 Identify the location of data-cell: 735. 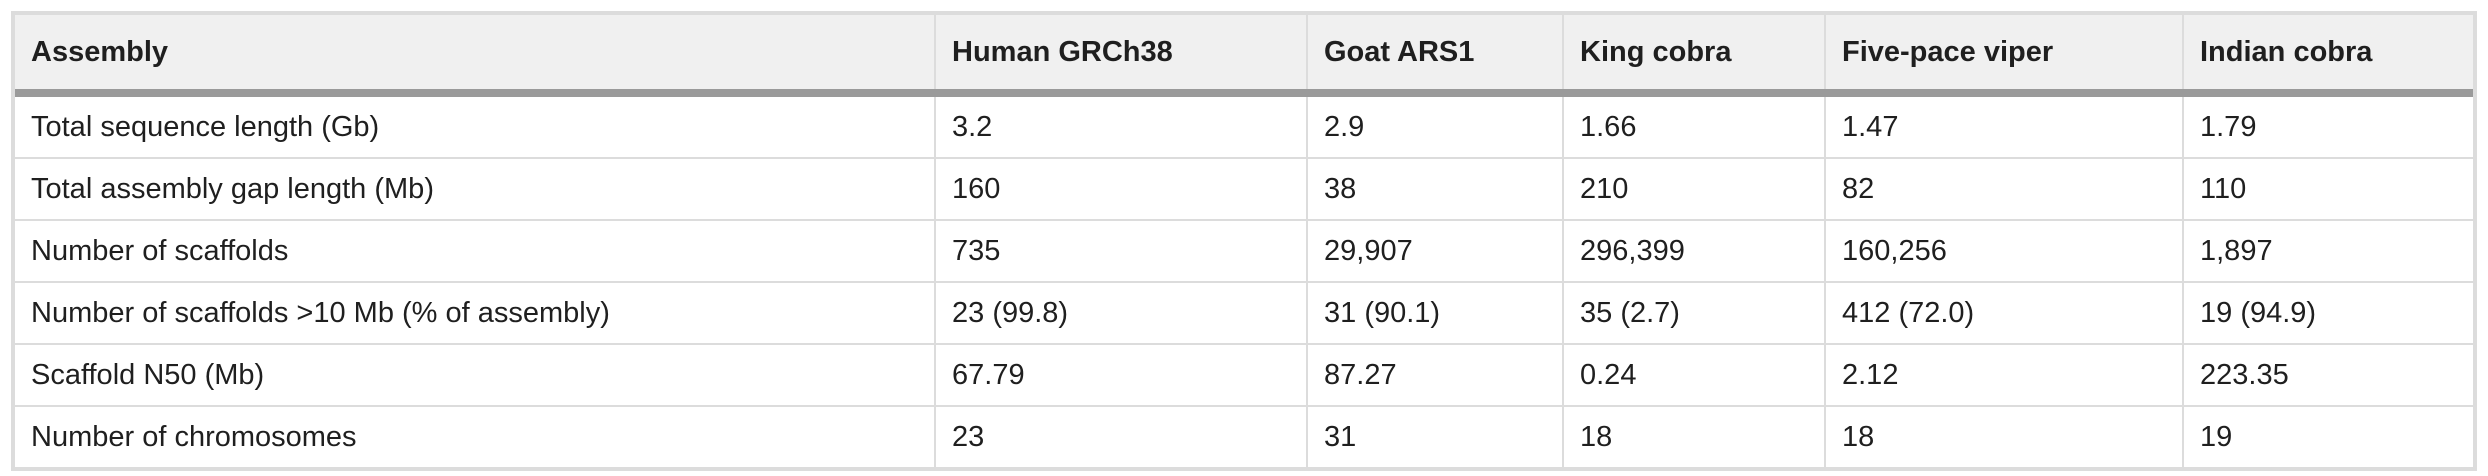
(1120, 250).